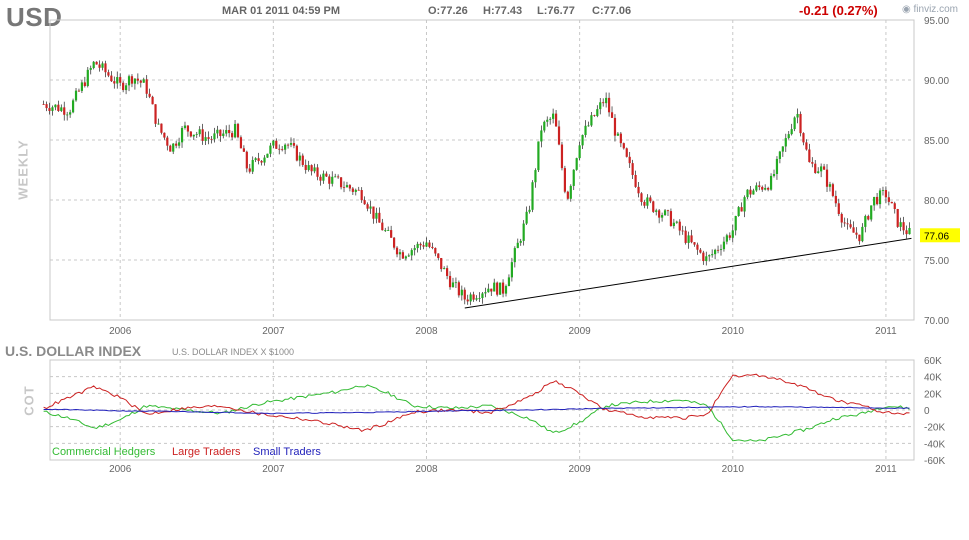 The image size is (969, 540). Describe the element at coordinates (927, 411) in the screenshot. I see `cot-y-tick-label: 0` at that location.